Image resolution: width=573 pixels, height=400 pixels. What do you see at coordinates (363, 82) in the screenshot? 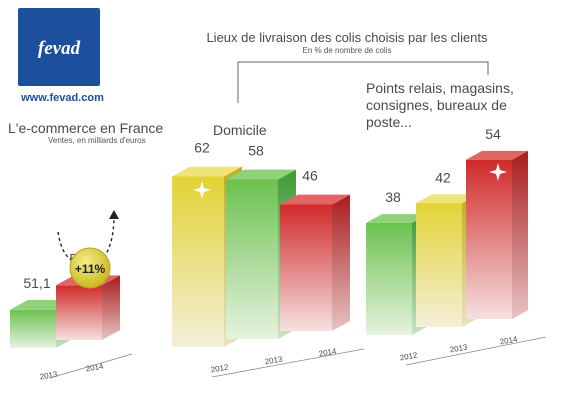
I see `header-bracket` at bounding box center [363, 82].